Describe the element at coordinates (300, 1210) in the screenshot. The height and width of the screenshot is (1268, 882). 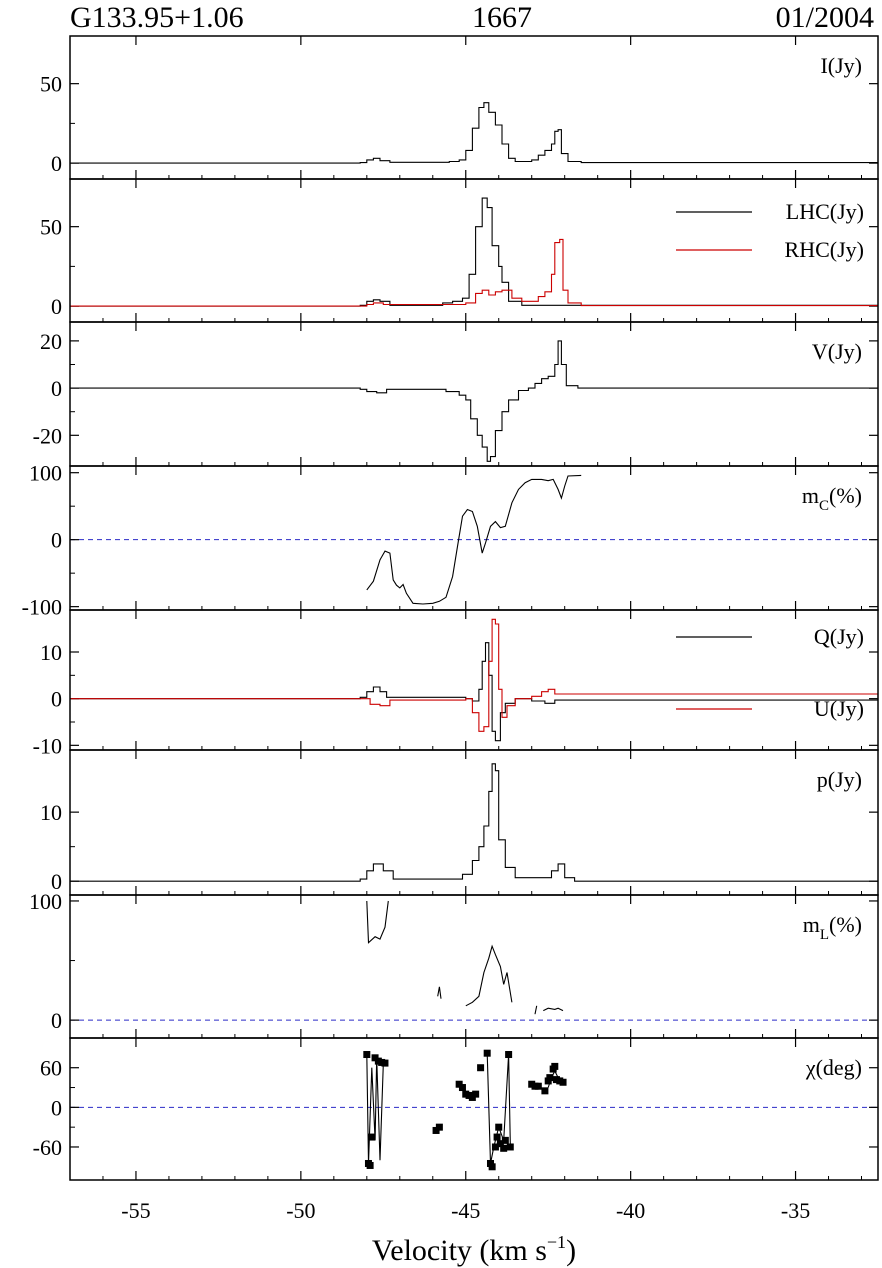
I see `x-tick-label: -50` at that location.